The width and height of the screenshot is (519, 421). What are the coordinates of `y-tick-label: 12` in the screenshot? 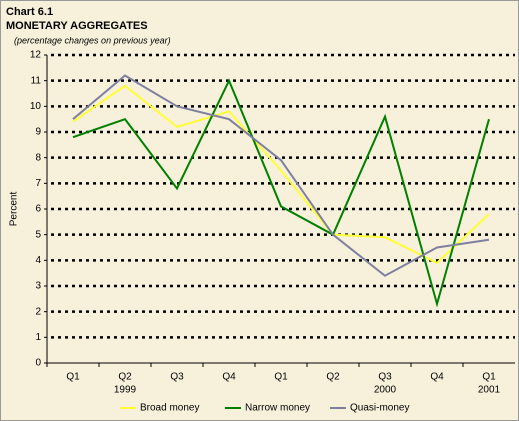 It's located at (36, 55).